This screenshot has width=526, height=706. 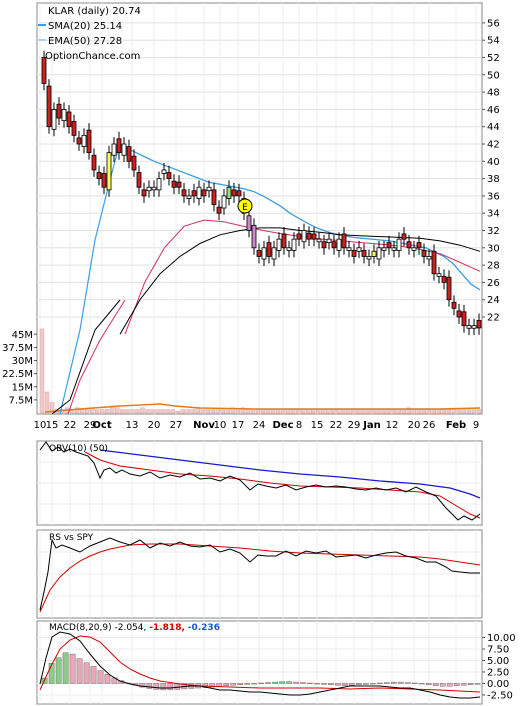 What do you see at coordinates (498, 684) in the screenshot?
I see `macd-tick-label: 0.00` at bounding box center [498, 684].